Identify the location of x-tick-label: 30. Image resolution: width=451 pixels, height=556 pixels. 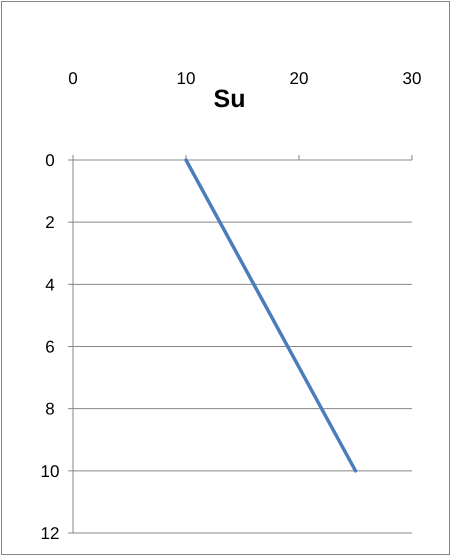
(412, 78).